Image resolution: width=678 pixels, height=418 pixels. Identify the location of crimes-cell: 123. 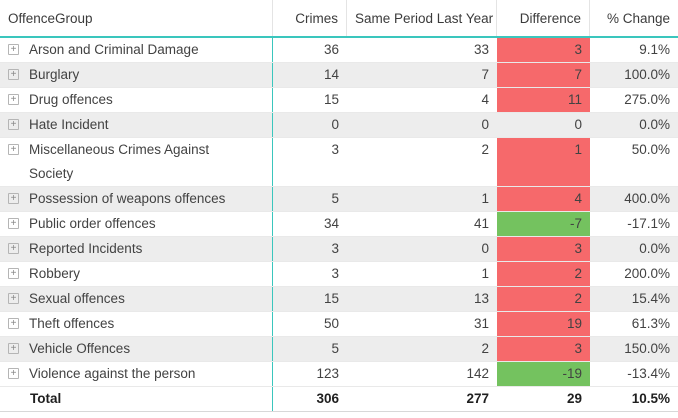
(327, 373).